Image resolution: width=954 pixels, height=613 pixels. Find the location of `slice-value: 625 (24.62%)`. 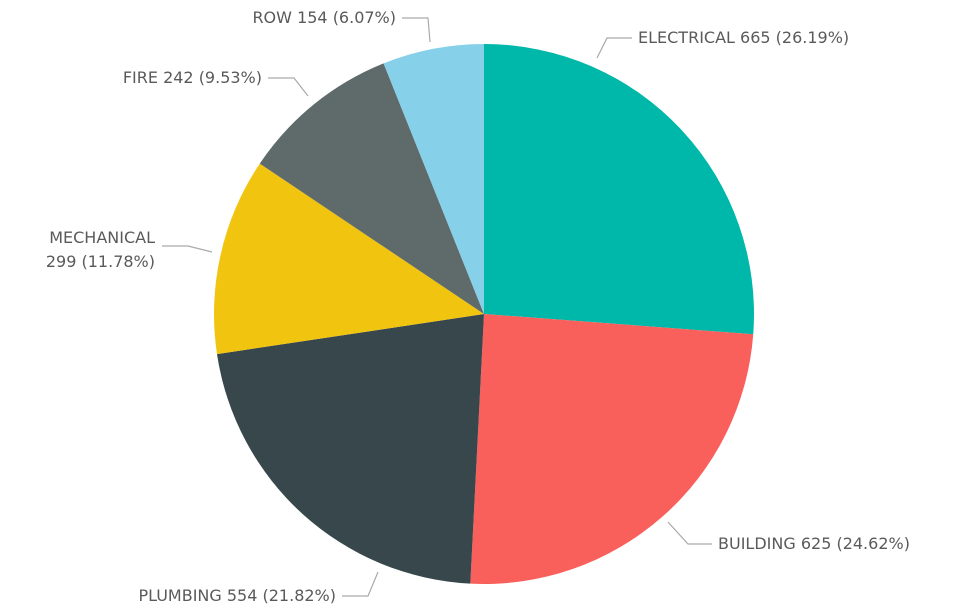

slice-value: 625 (24.62%) is located at coordinates (855, 543).